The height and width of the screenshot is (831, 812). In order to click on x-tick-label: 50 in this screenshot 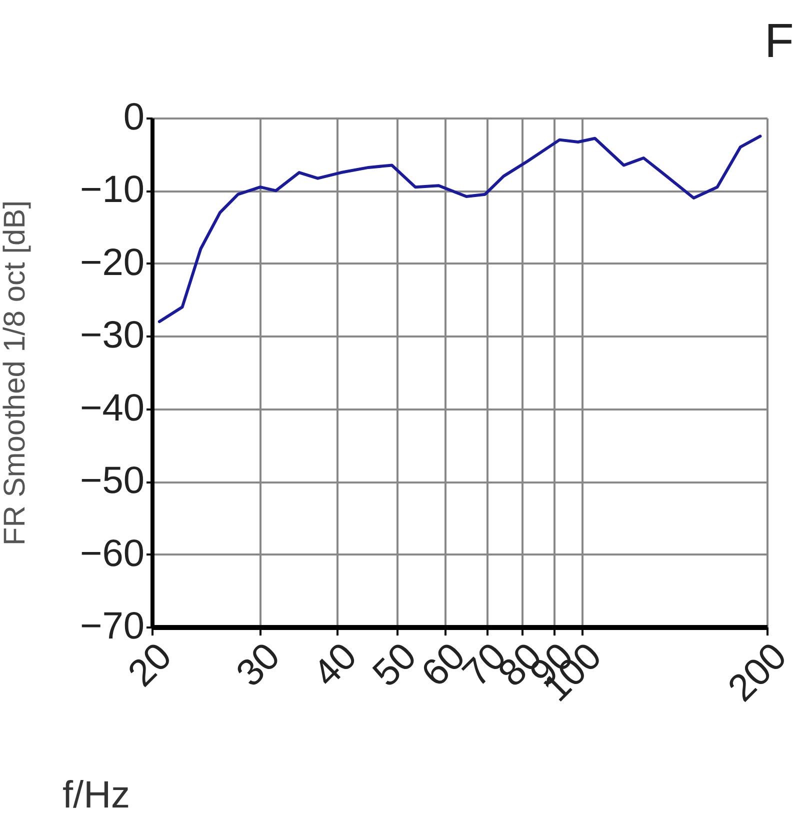, I will do `click(395, 665)`.